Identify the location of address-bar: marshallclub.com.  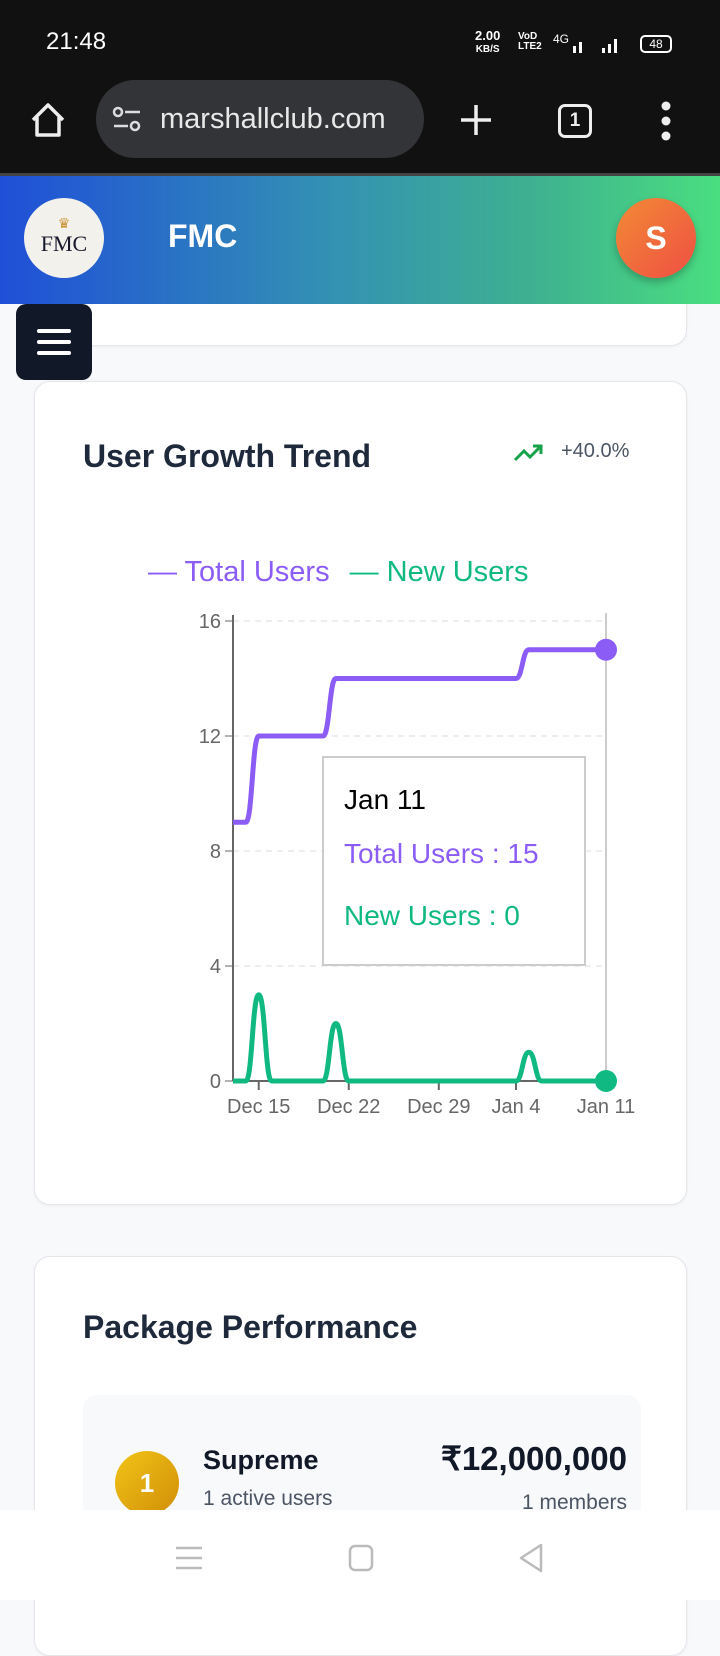
(260, 119).